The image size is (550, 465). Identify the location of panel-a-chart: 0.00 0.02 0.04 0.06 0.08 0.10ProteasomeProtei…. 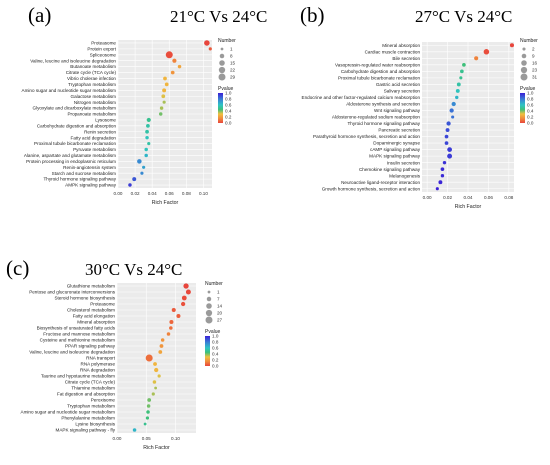
(129, 122).